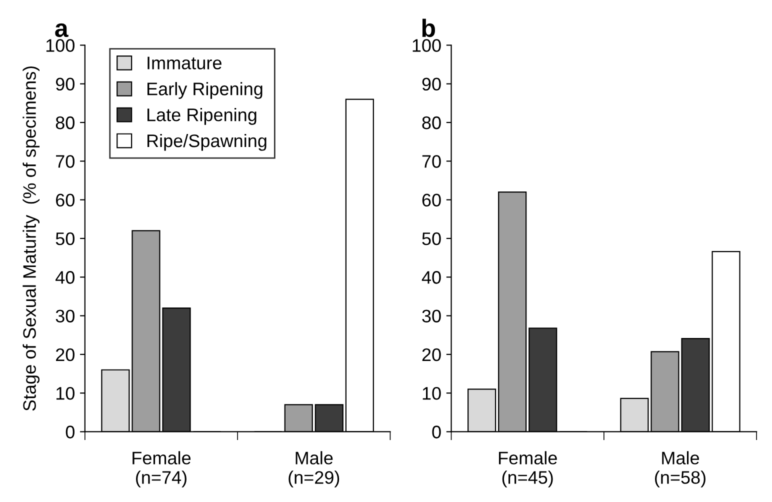 The height and width of the screenshot is (502, 772). What do you see at coordinates (61, 30) in the screenshot?
I see `chart-title: a` at bounding box center [61, 30].